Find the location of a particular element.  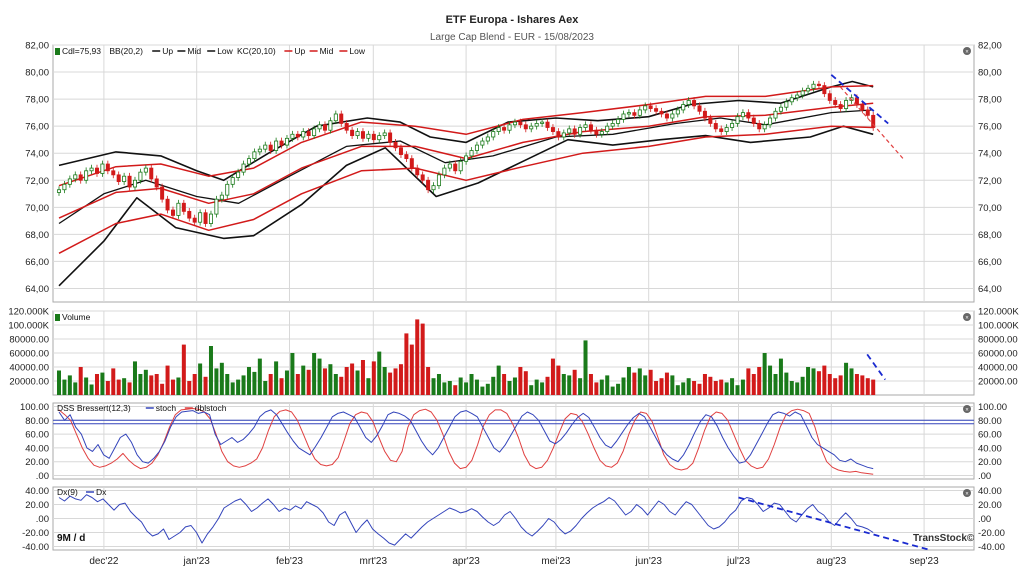

dss-close-icon: × is located at coordinates (967, 409).